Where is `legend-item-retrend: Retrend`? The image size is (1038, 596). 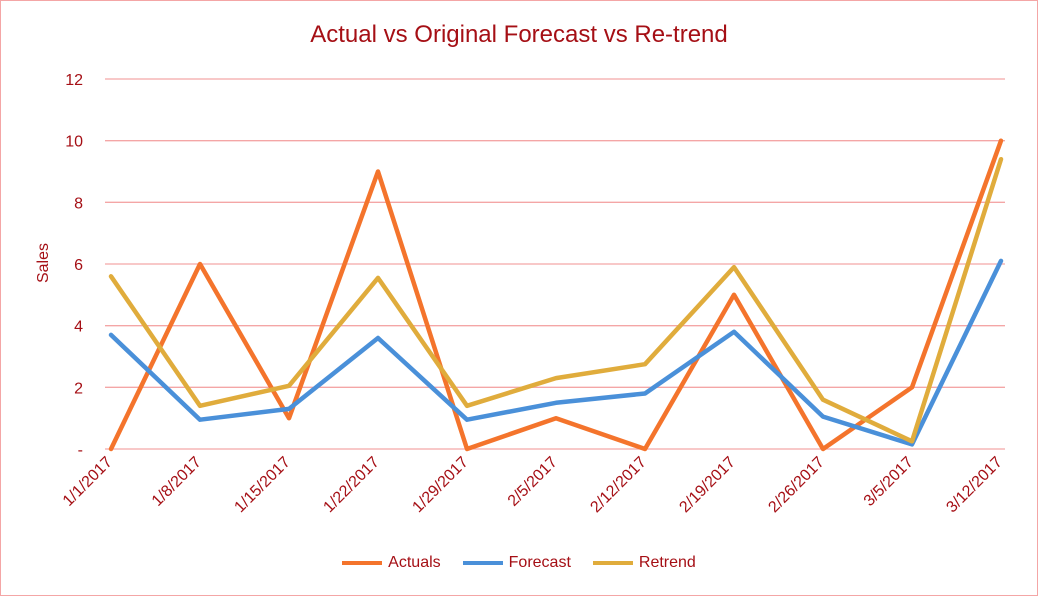 legend-item-retrend: Retrend is located at coordinates (644, 563).